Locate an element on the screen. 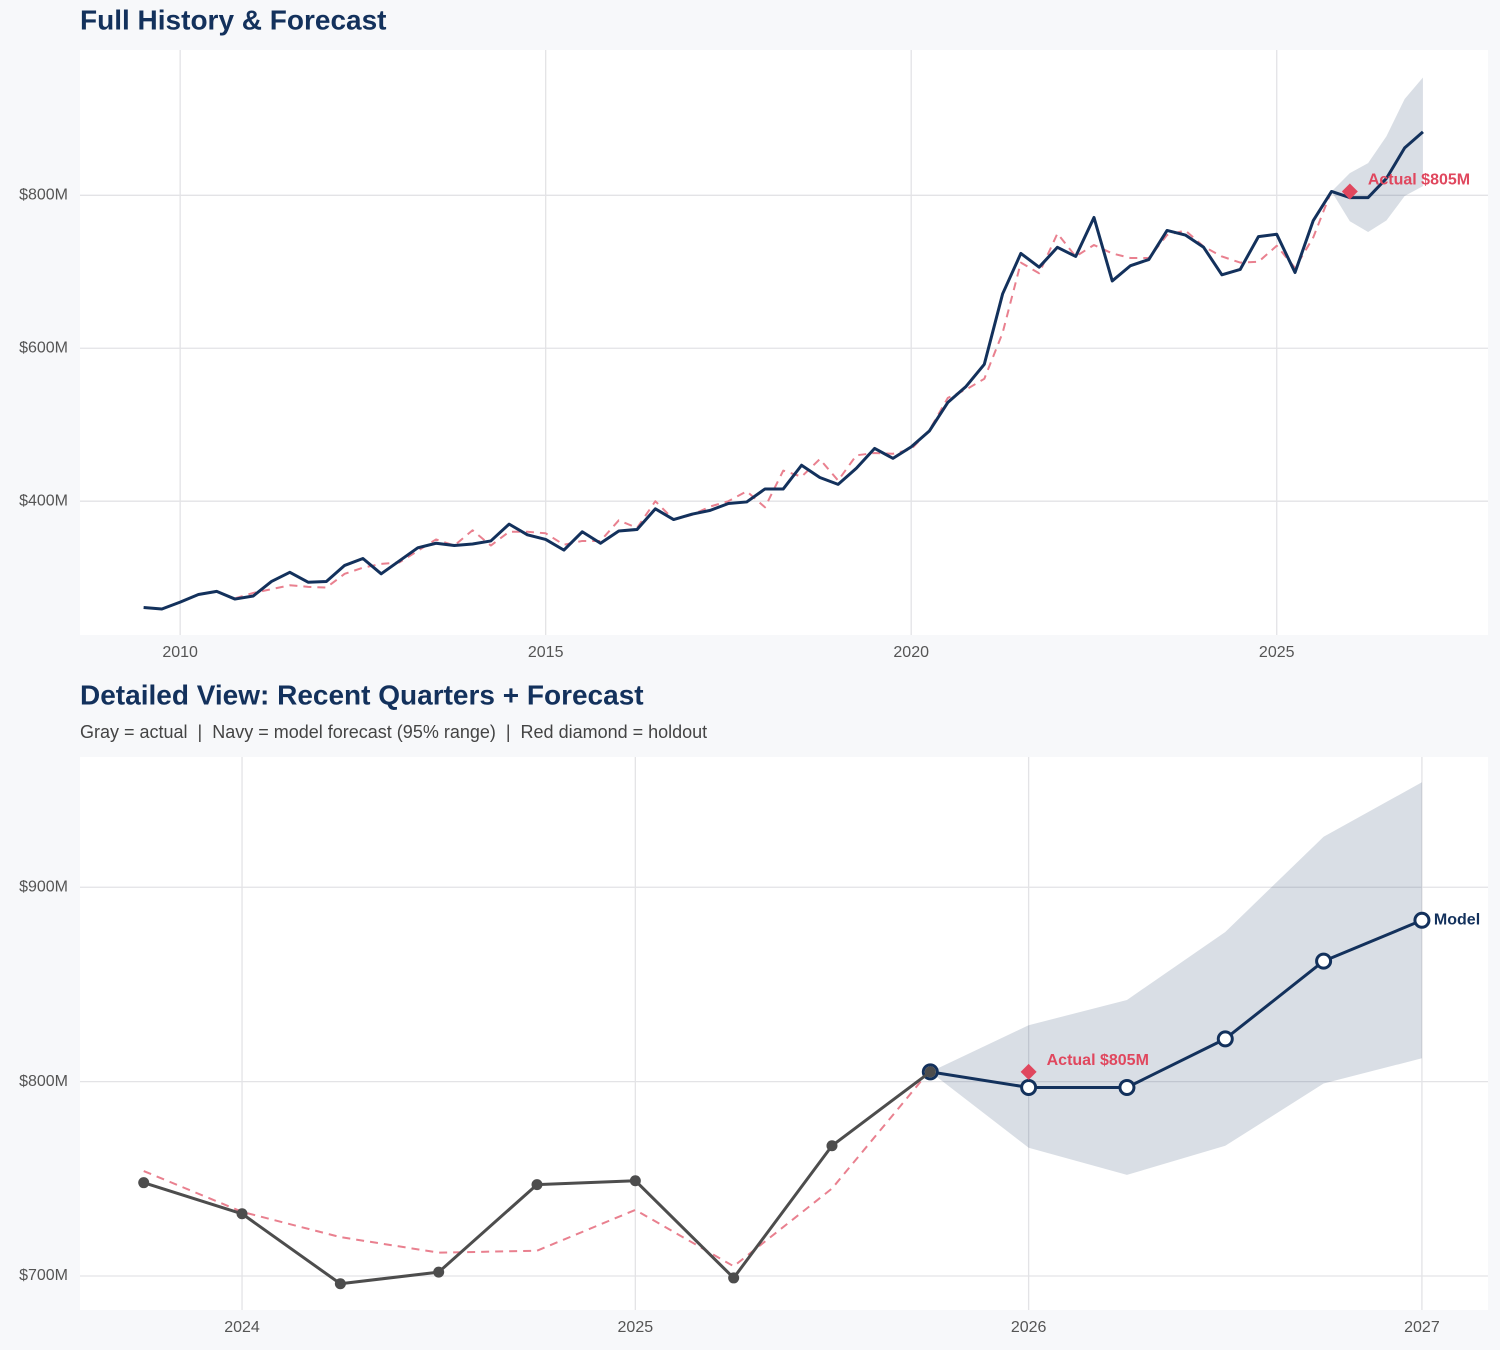 The width and height of the screenshot is (1500, 1350). series-line is located at coordinates (1176, 1003).